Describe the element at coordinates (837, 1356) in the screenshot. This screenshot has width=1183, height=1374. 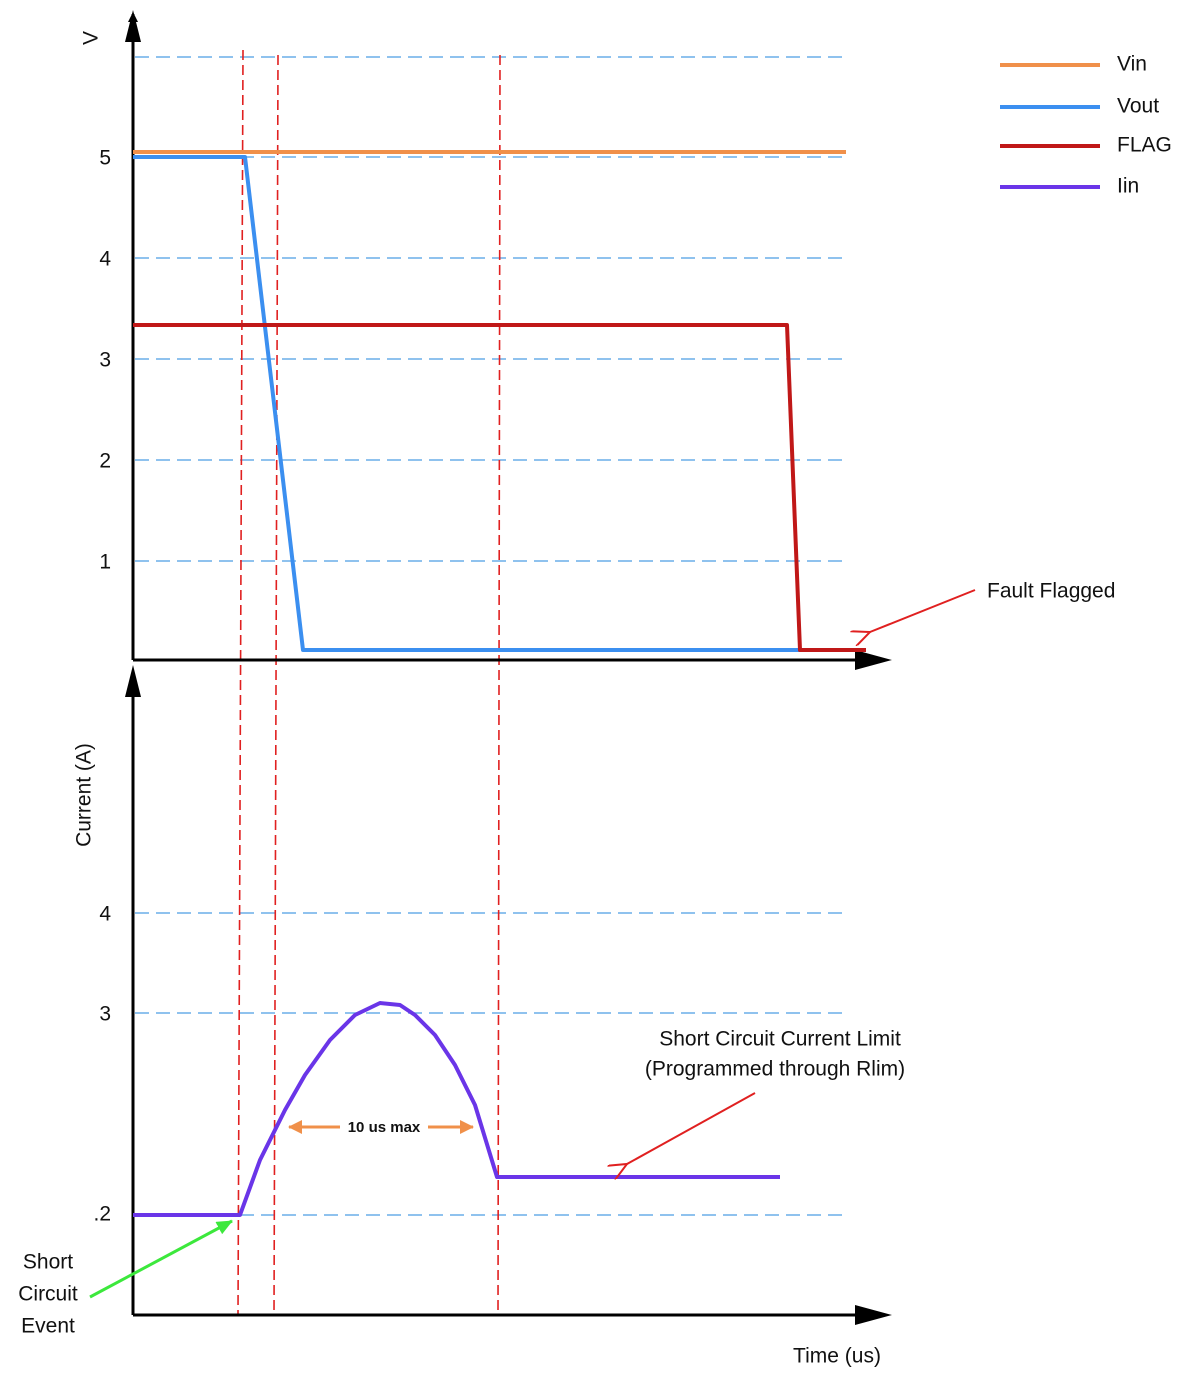
I see `time-axis-label: Time (us)` at that location.